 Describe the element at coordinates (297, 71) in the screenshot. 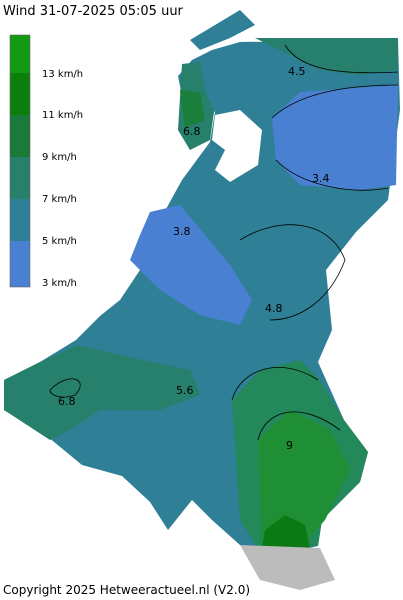

I see `contour-label: 4.5` at that location.